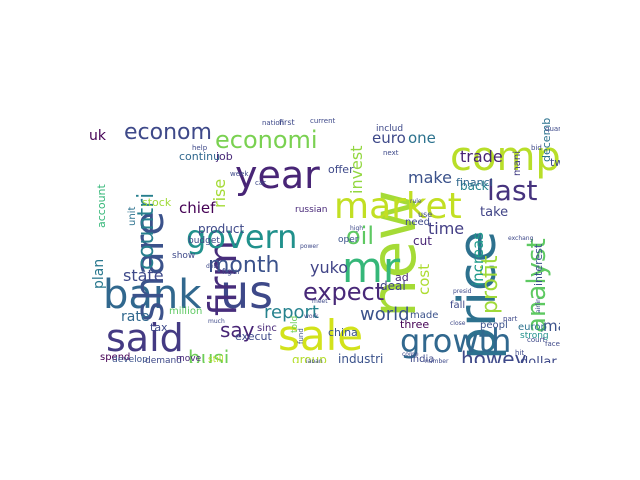 This screenshot has height=480, width=640. Describe the element at coordinates (273, 123) in the screenshot. I see `word-nation: nation` at that location.